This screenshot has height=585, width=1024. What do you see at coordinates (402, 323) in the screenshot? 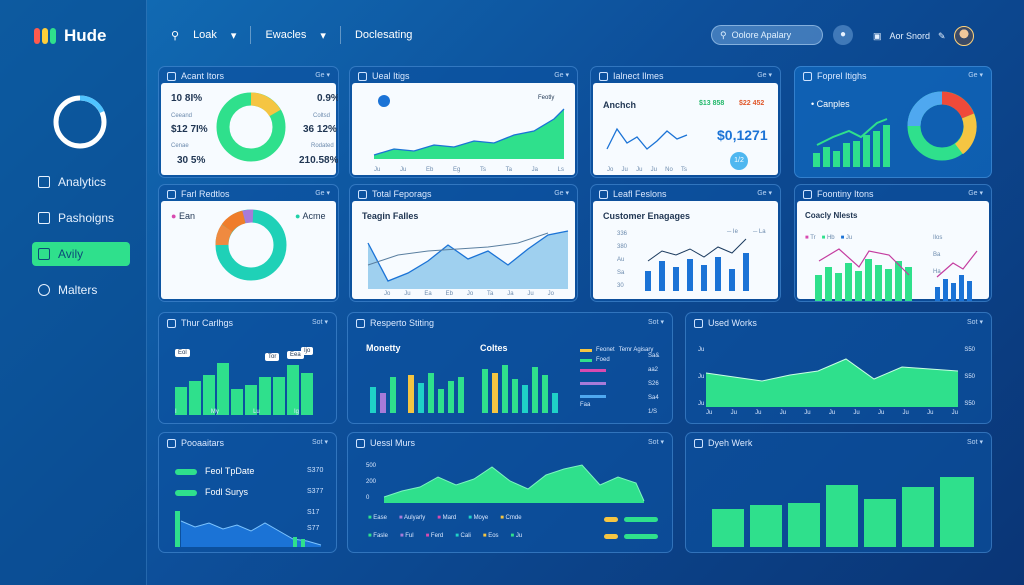
I see `card-title: Resperto Stiting` at bounding box center [402, 323].